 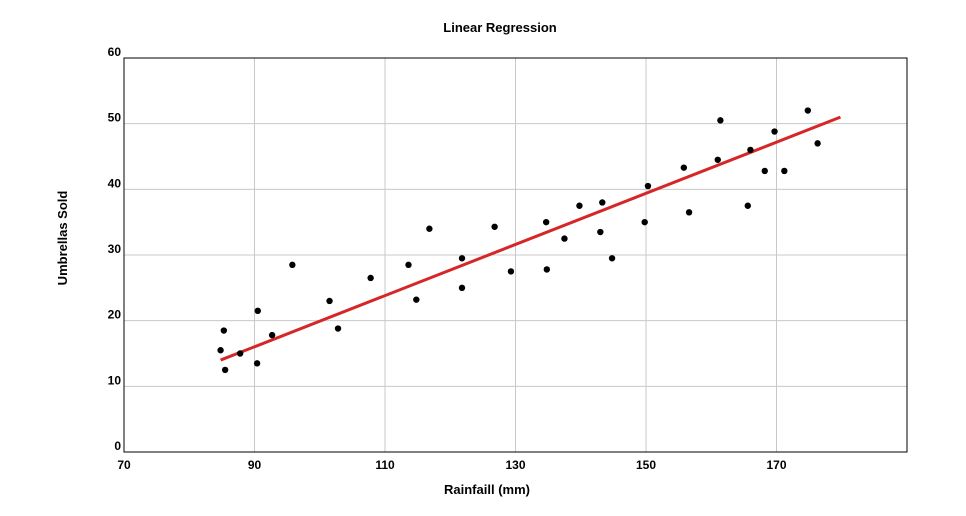 What do you see at coordinates (115, 118) in the screenshot?
I see `y-tick-label: 50` at bounding box center [115, 118].